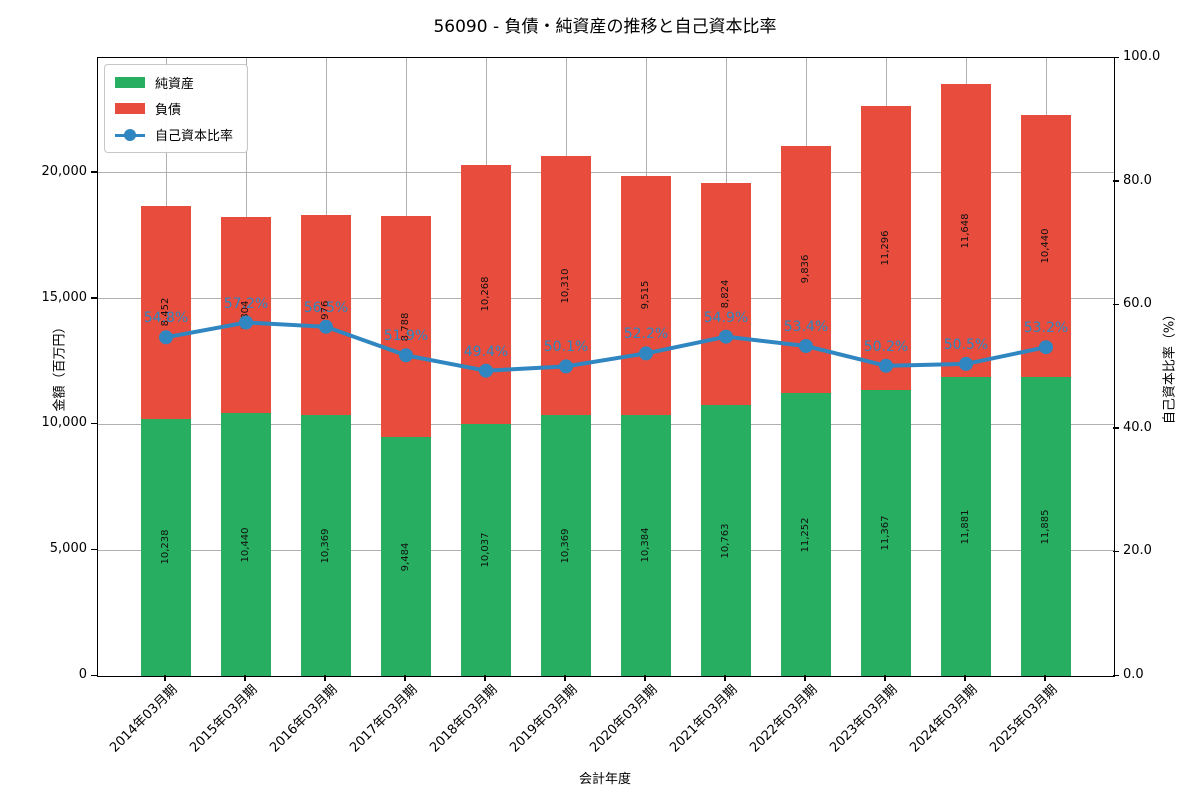  What do you see at coordinates (246, 303) in the screenshot?
I see `equity-ratio-value: 57.2%` at bounding box center [246, 303].